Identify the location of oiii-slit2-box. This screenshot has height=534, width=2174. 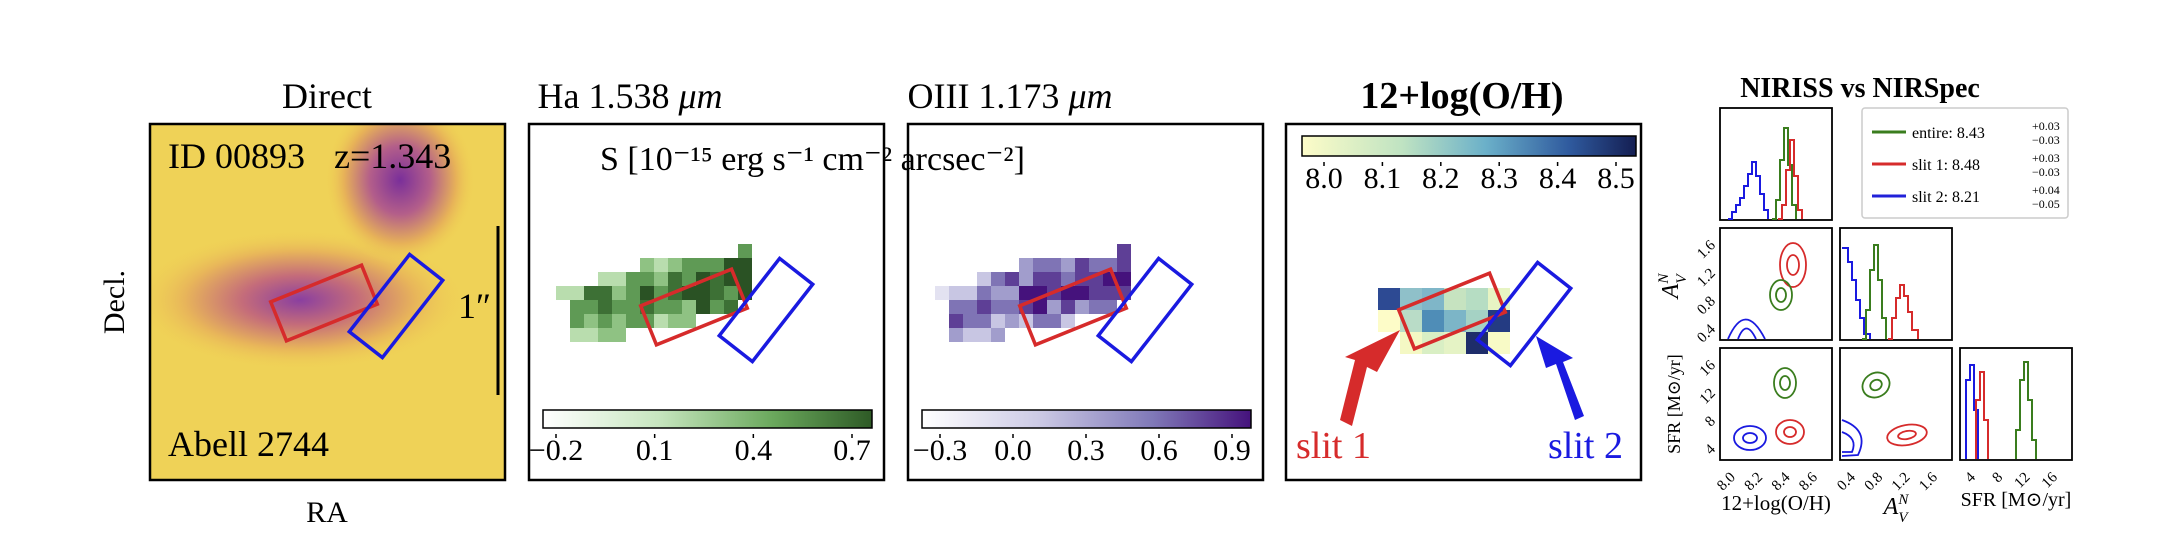
(1145, 310).